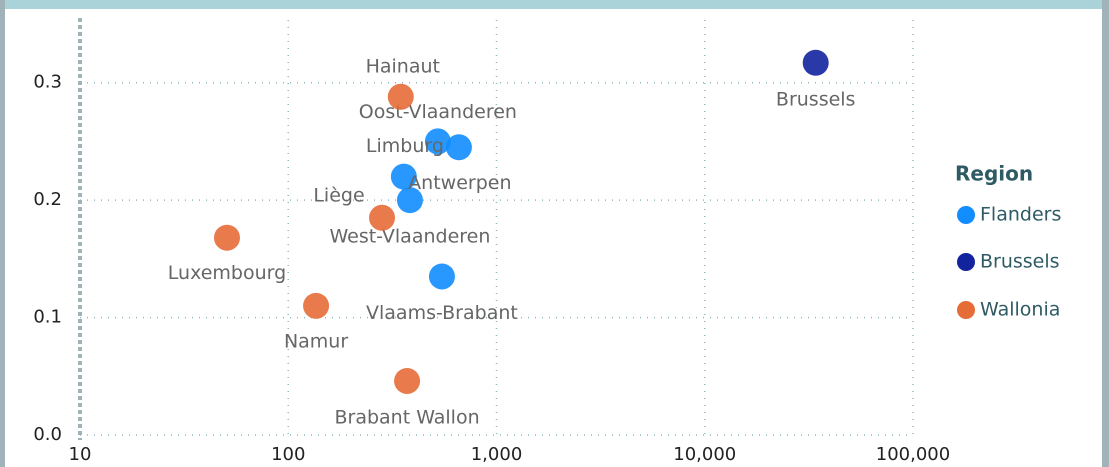  I want to click on point-label: Oost-Vlaanderen, so click(438, 112).